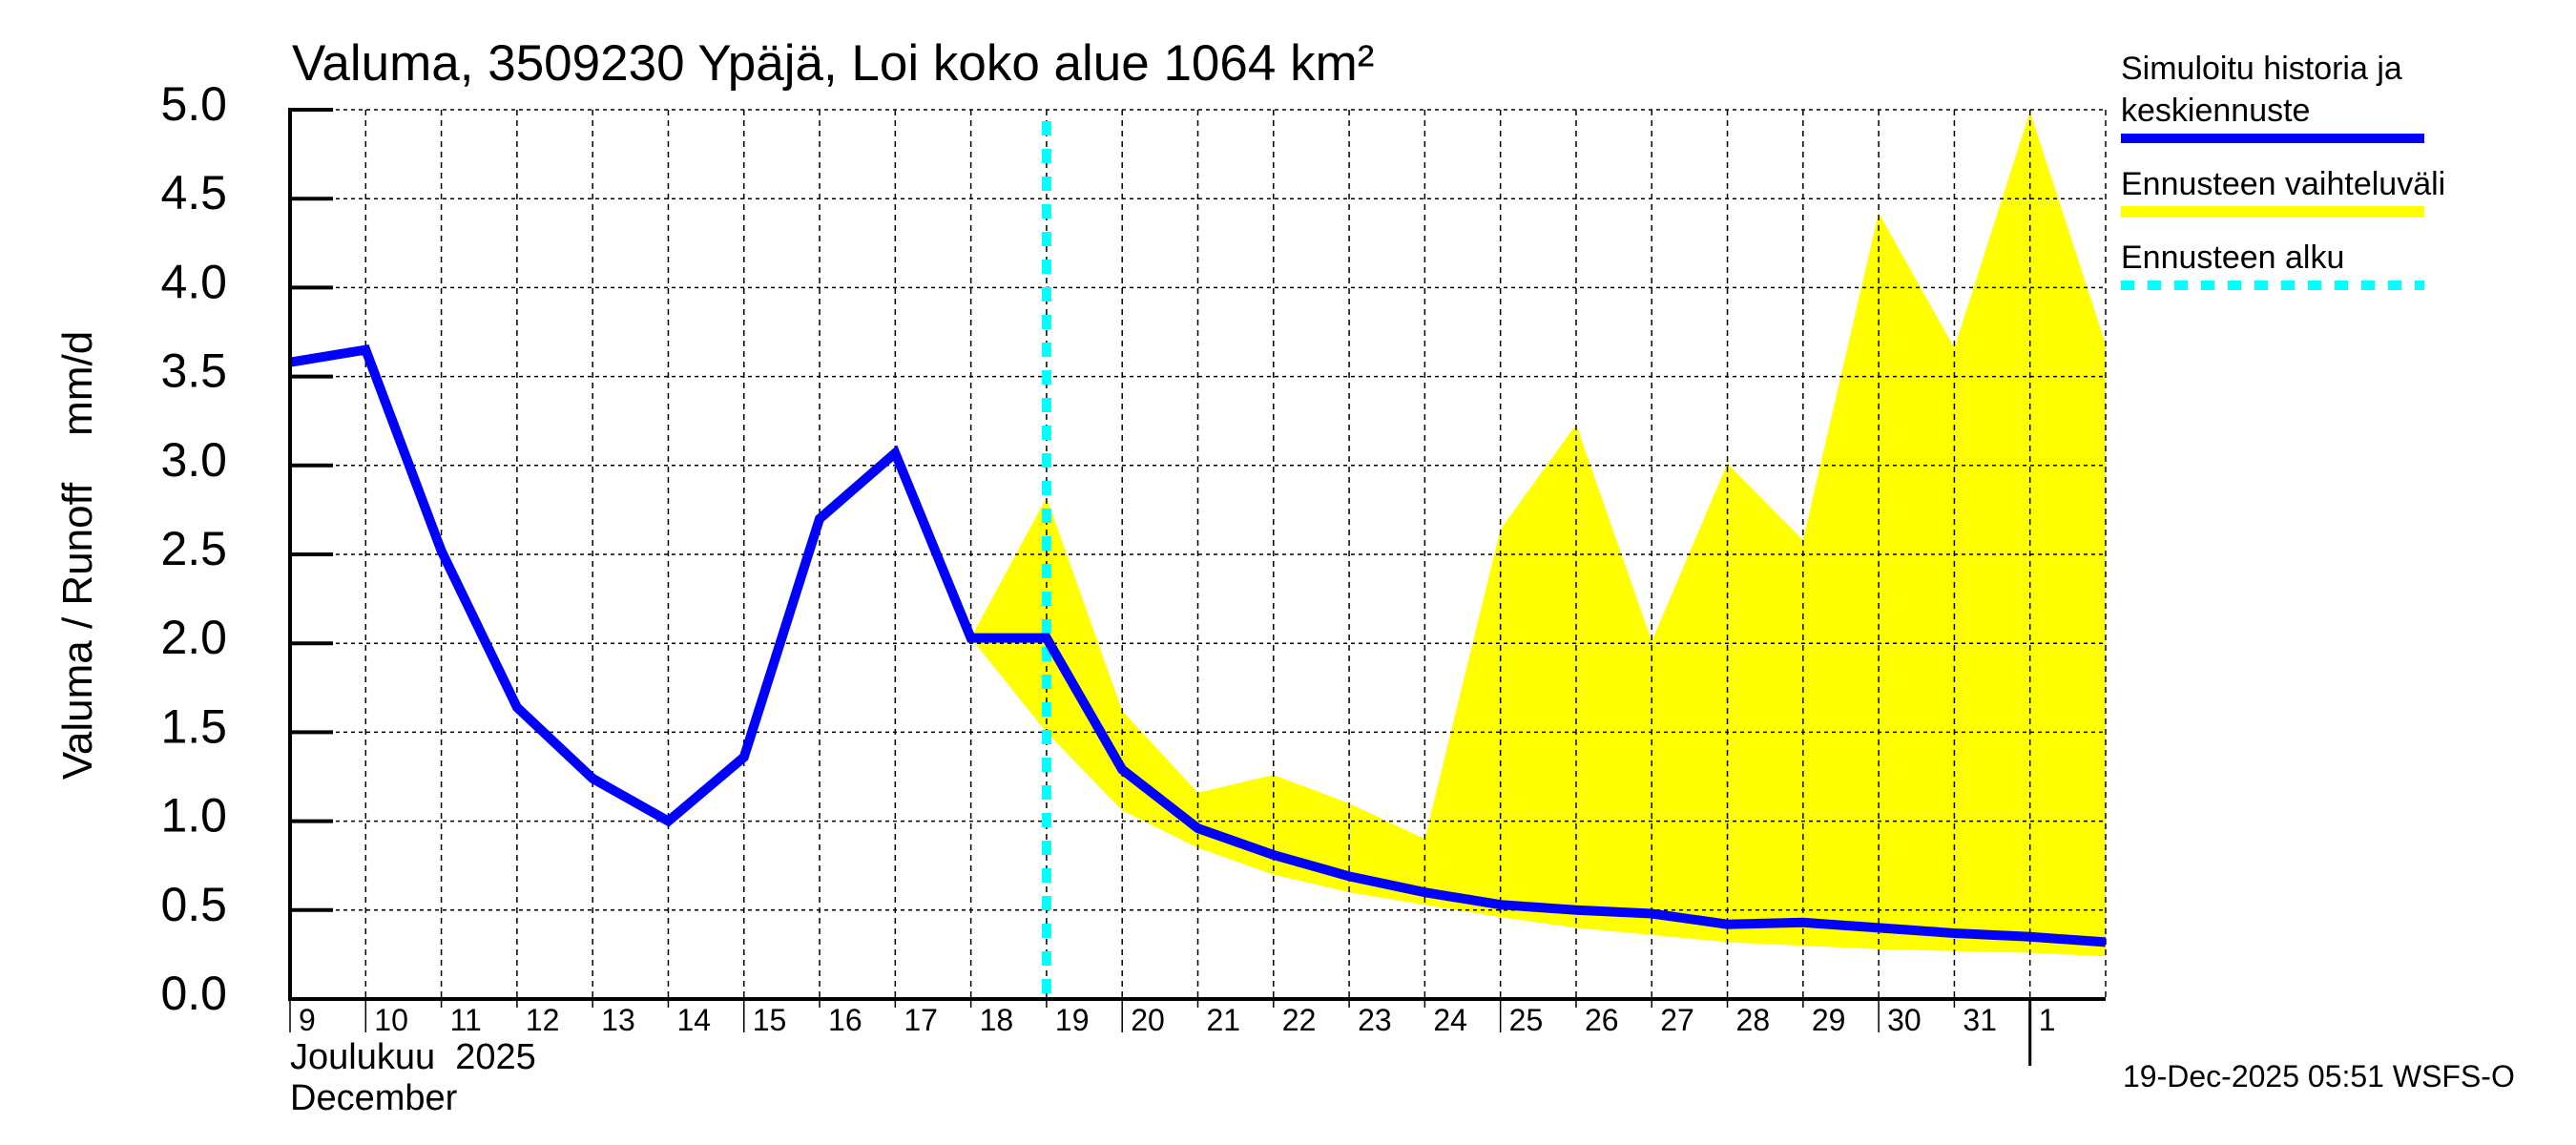 The image size is (2576, 1145). I want to click on legend-label: Ennusteen alku, so click(2232, 257).